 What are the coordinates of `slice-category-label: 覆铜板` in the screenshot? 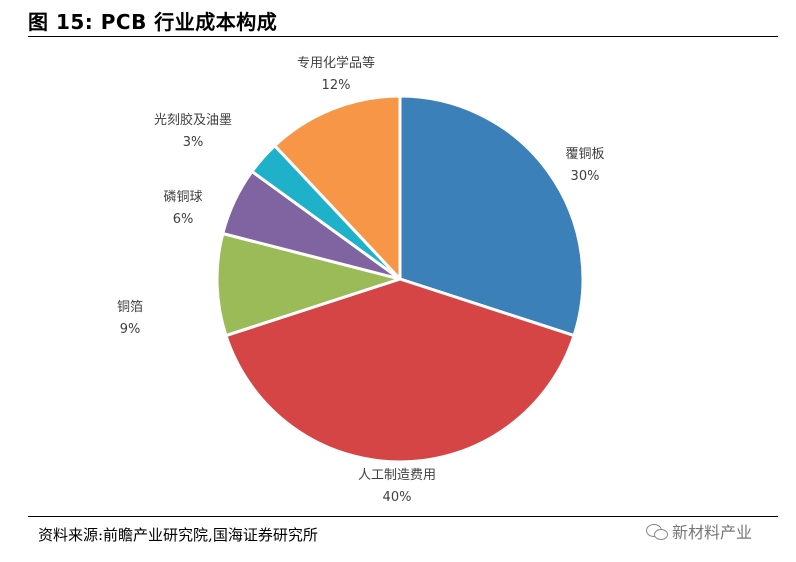 It's located at (584, 154).